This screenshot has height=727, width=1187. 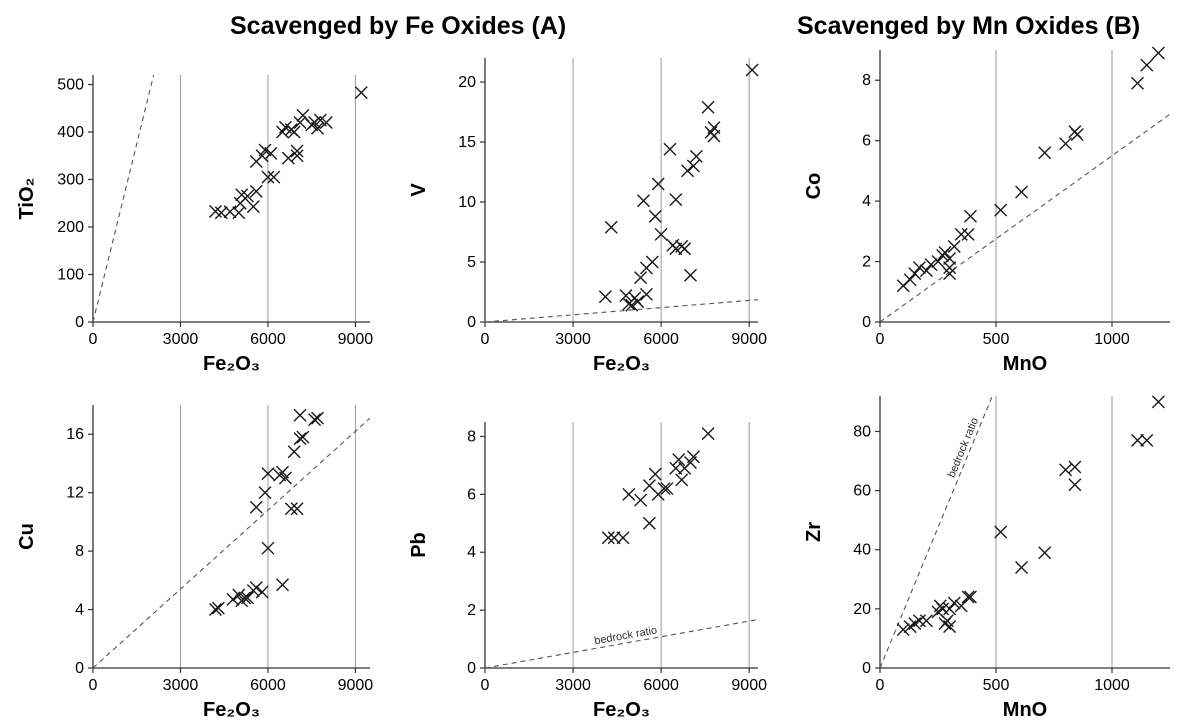 What do you see at coordinates (27, 199) in the screenshot?
I see `y-axis-label: TiO₂` at bounding box center [27, 199].